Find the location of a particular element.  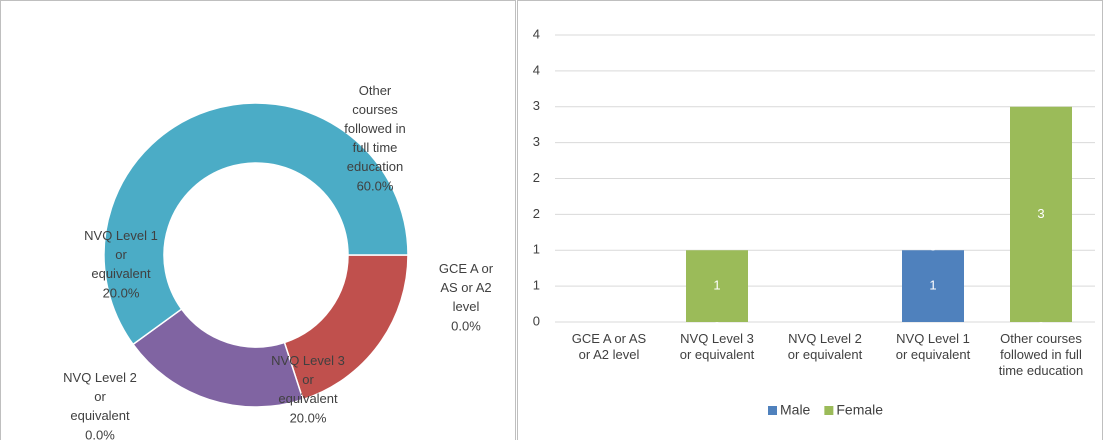

slice-label: NVQ Level 3 or equivalent is located at coordinates (308, 379).